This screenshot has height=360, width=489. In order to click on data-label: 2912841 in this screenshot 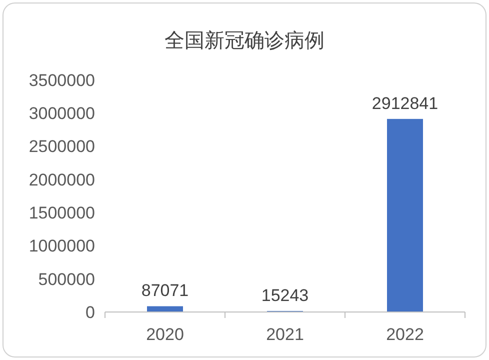, I will do `click(405, 103)`.